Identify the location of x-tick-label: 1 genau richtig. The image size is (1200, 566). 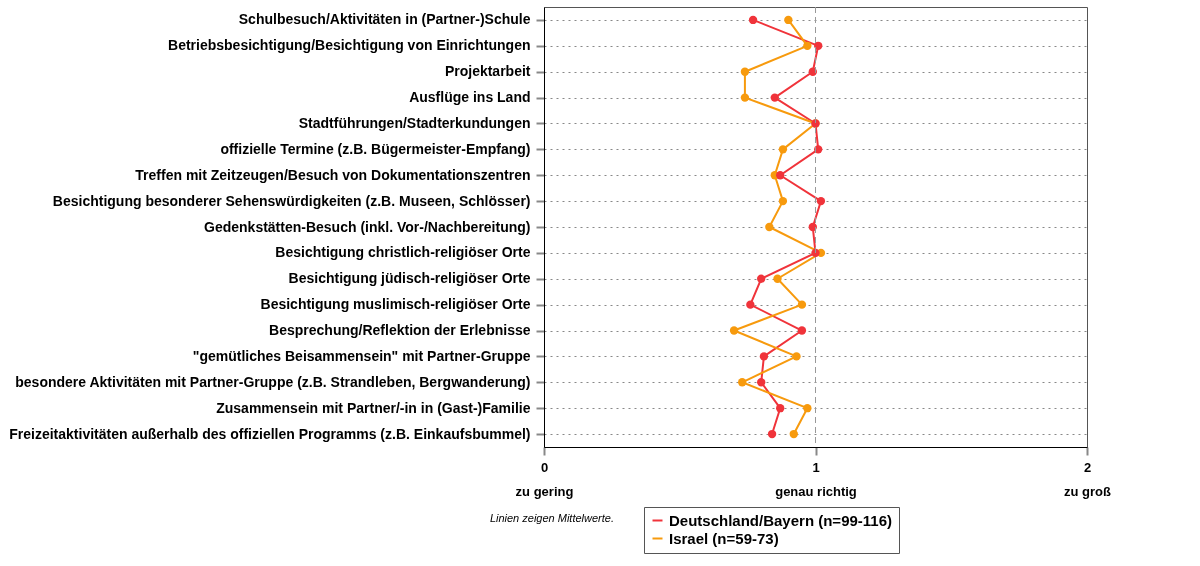
(816, 479).